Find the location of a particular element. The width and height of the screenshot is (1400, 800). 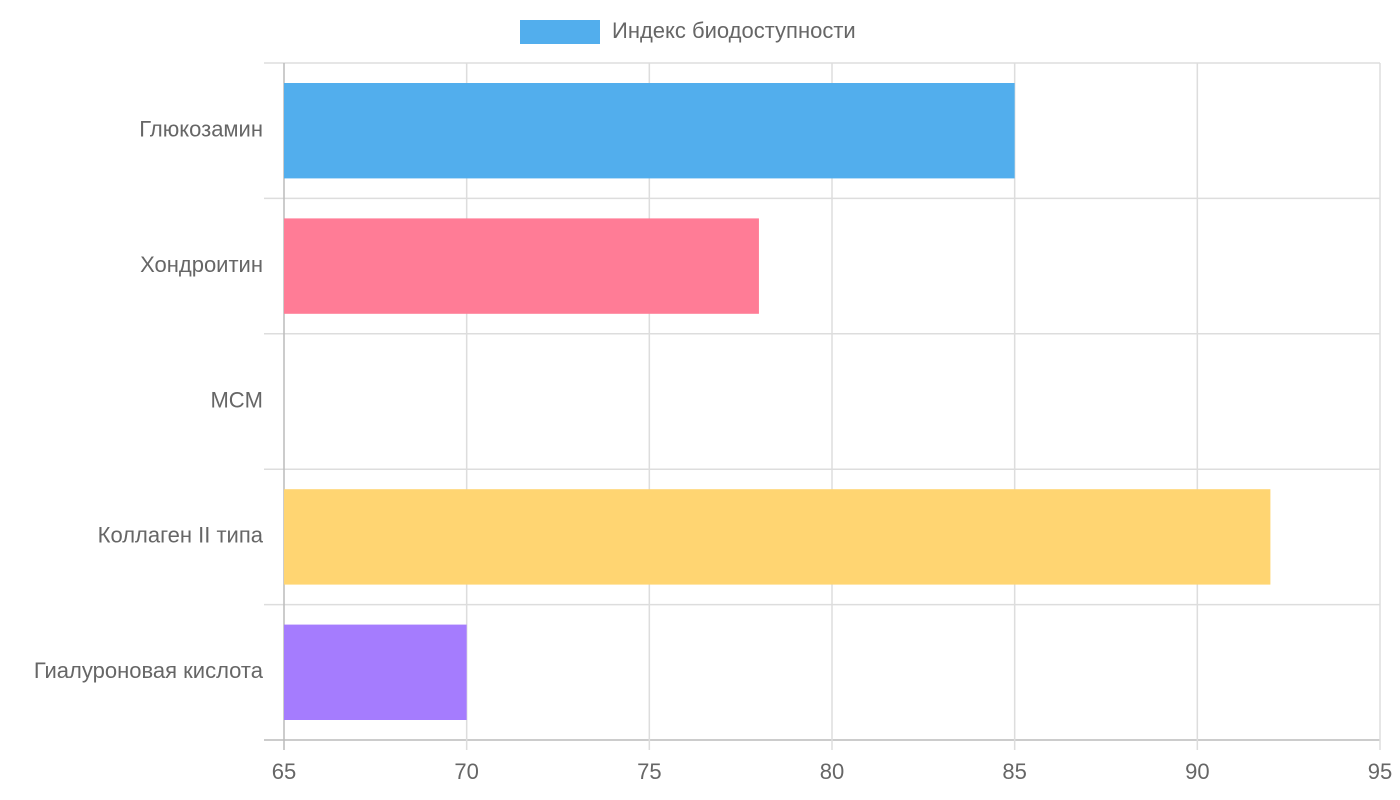

x-tick-label: 65 is located at coordinates (284, 771).